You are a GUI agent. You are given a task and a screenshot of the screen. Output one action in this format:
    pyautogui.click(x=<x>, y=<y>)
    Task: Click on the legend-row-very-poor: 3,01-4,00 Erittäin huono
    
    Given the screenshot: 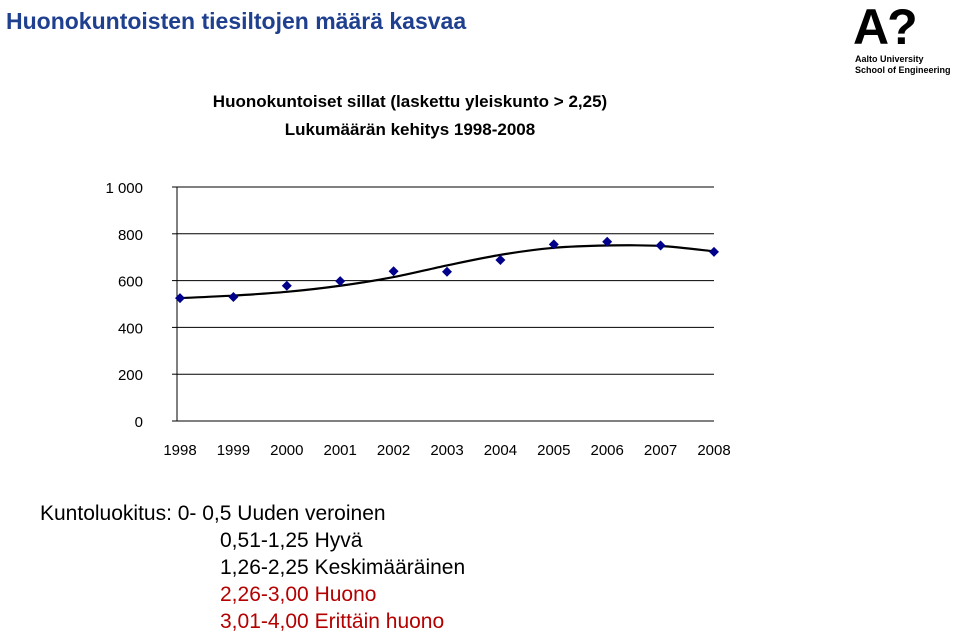 What is the action you would take?
    pyautogui.click(x=332, y=621)
    